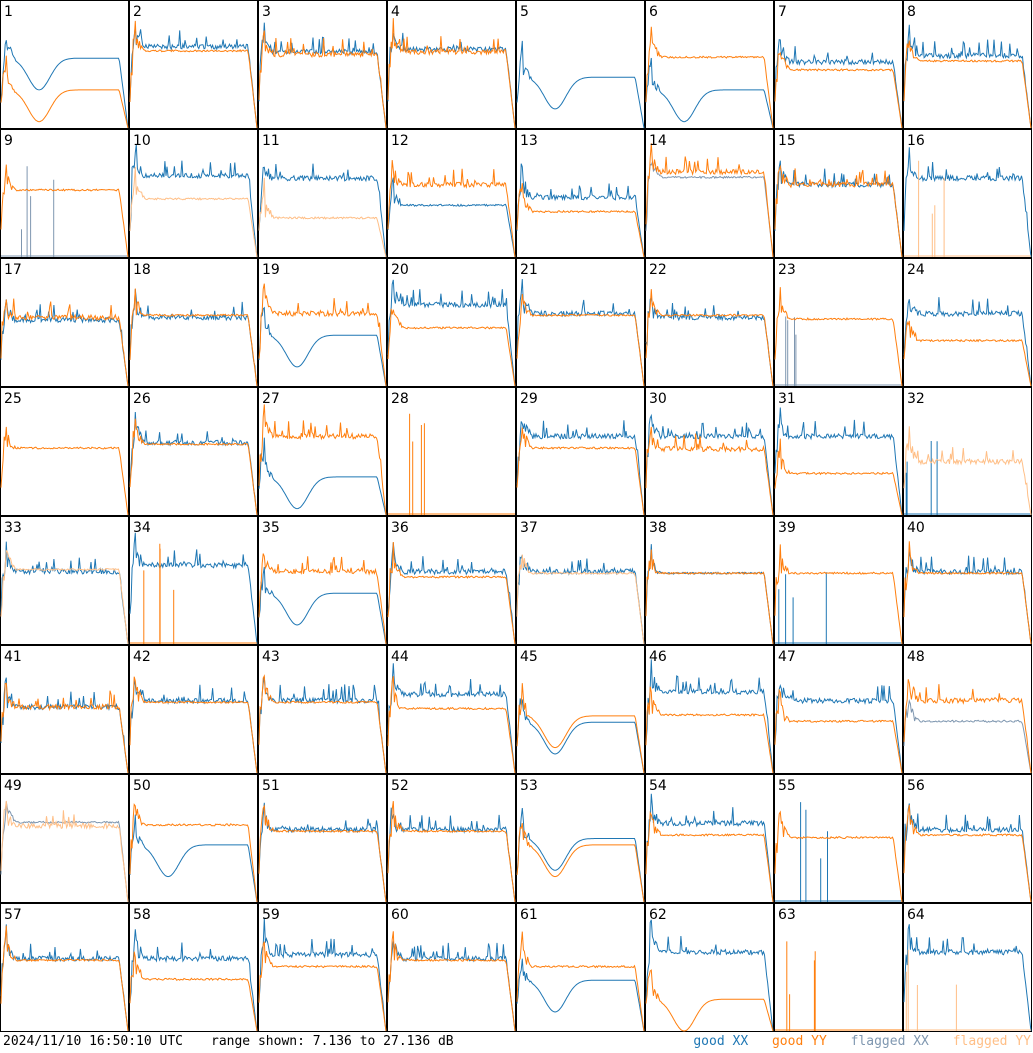 Image resolution: width=1033 pixels, height=1053 pixels. Describe the element at coordinates (916, 270) in the screenshot. I see `antenna-label: 24` at that location.